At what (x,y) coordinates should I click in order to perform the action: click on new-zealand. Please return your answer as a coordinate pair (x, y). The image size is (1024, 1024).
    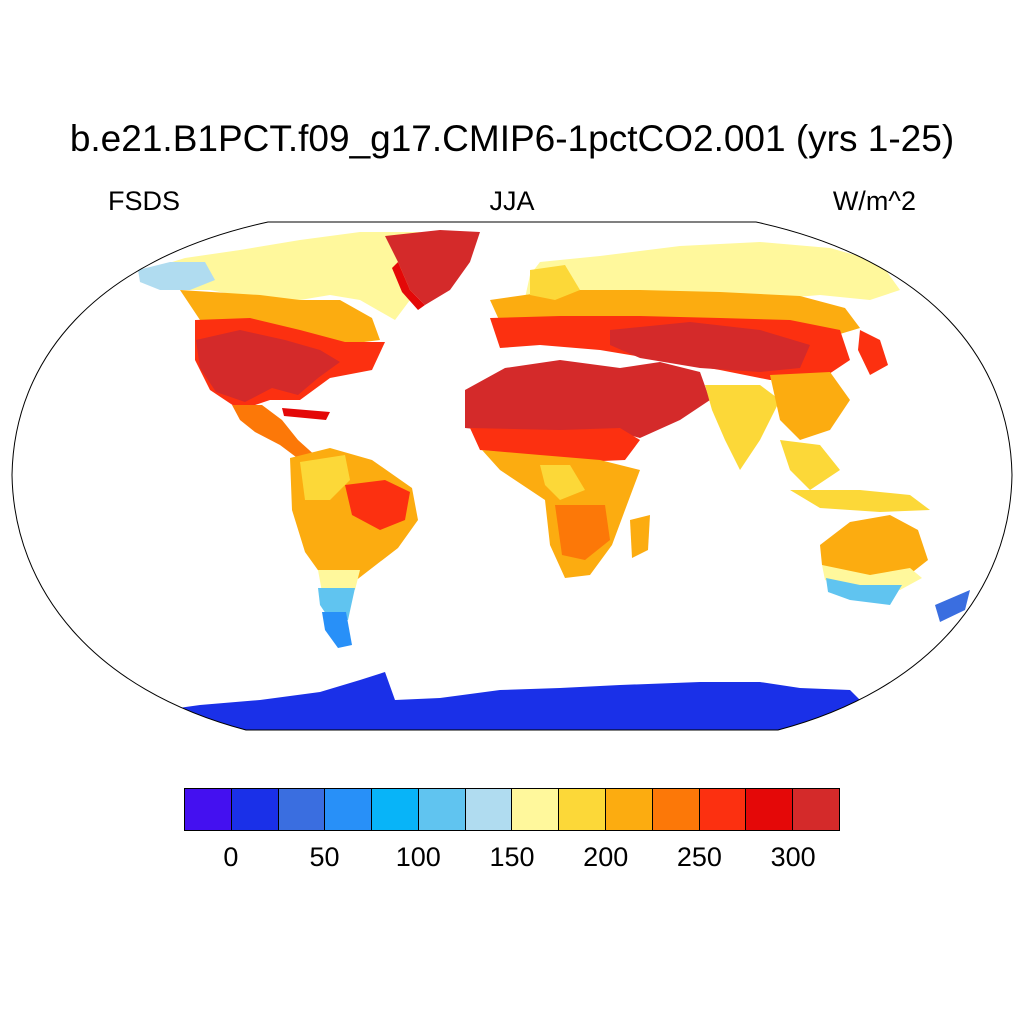
    Looking at the image, I should click on (952, 606).